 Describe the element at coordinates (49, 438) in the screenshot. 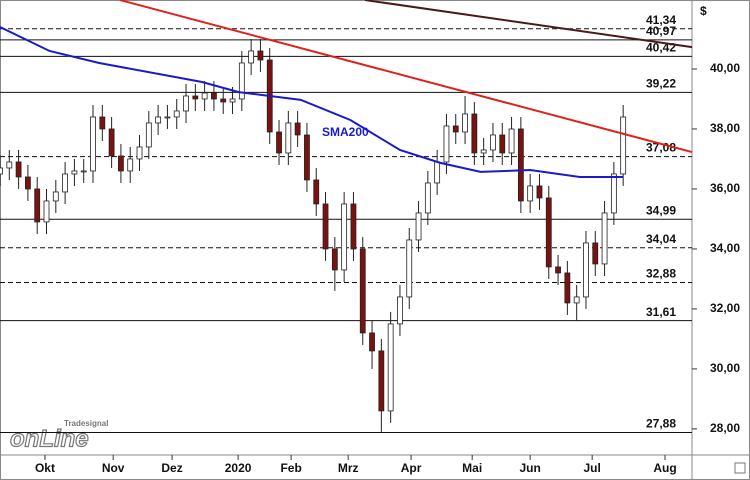

I see `logo-text: onLine` at that location.